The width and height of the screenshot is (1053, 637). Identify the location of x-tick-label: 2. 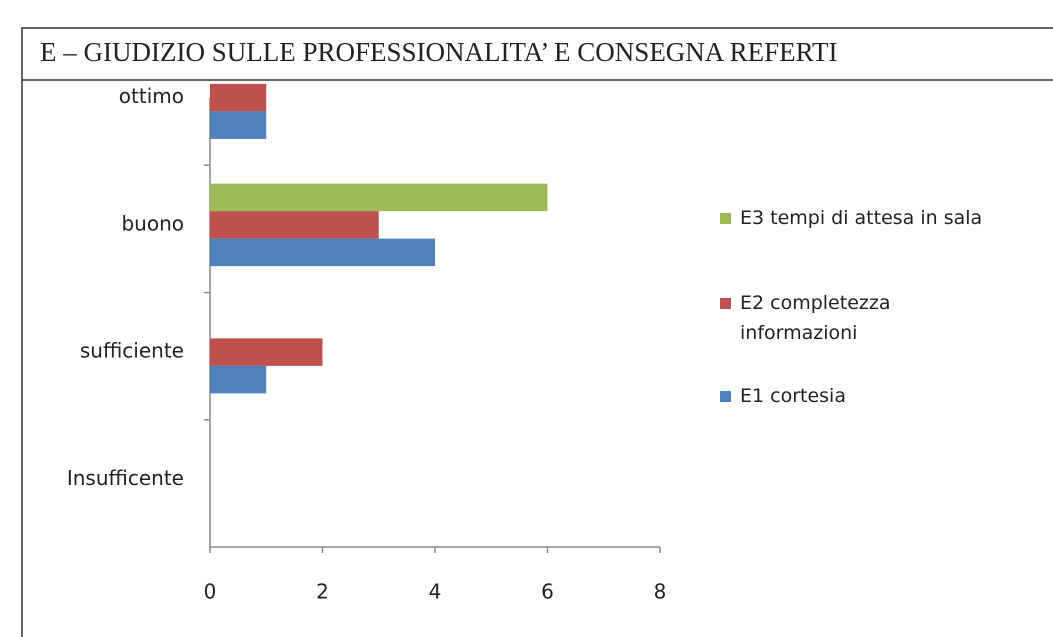
(322, 592).